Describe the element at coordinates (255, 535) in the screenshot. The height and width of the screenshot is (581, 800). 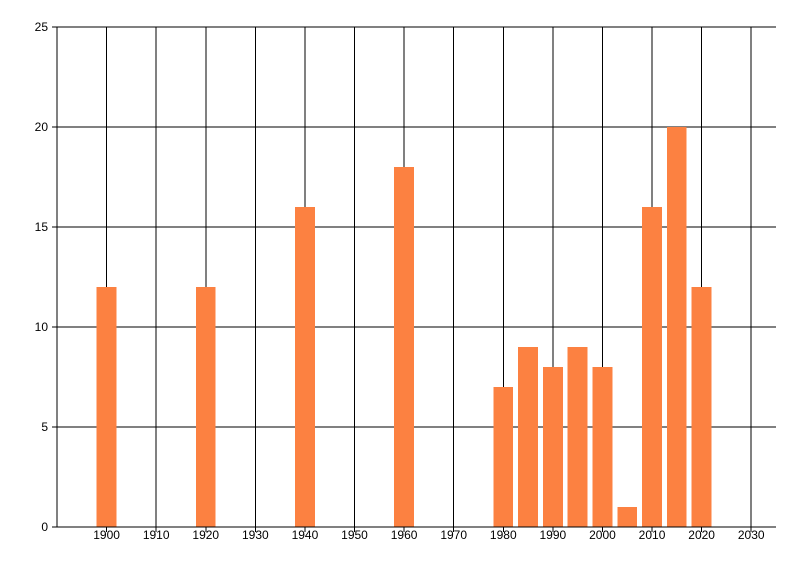
I see `x-tick-label-1930: 1930` at that location.